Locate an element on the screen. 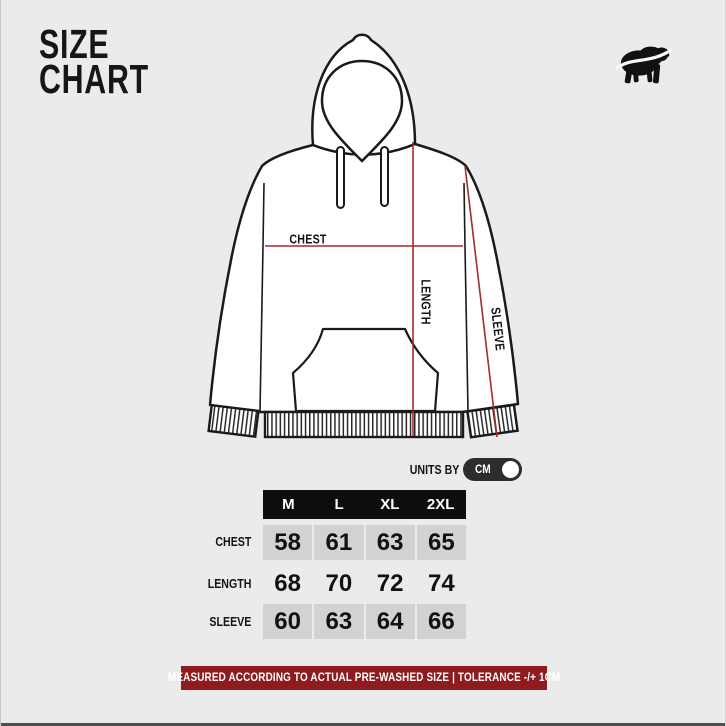 The width and height of the screenshot is (726, 726). col-header-xl: XL is located at coordinates (390, 504).